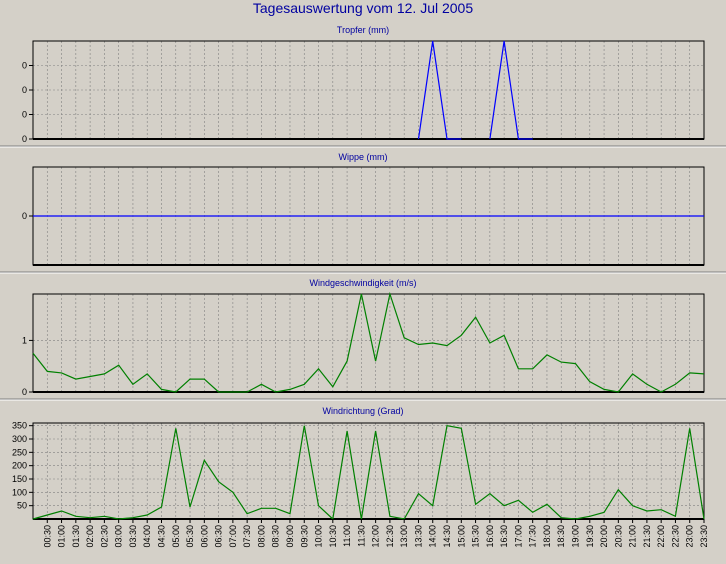 This screenshot has width=726, height=564. I want to click on x-tick-label: 16:30, so click(504, 536).